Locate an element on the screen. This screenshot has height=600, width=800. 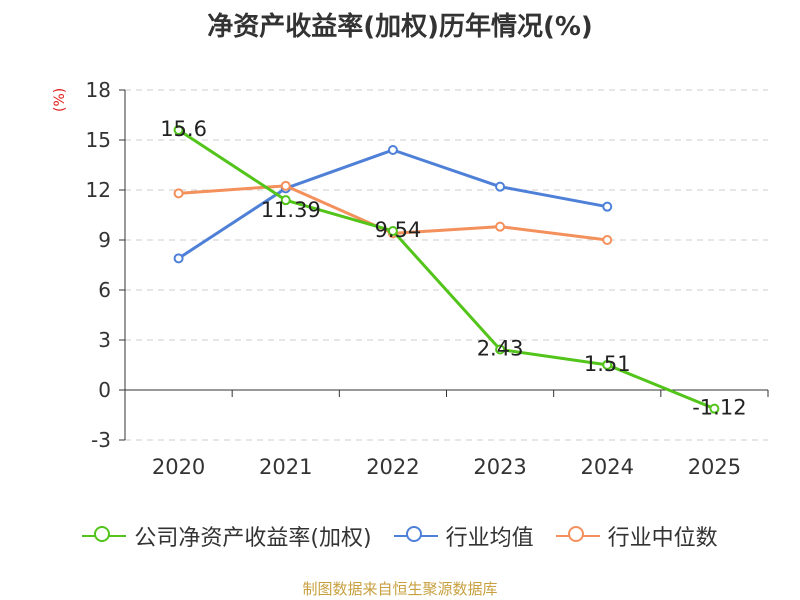
data-label: -1.12 is located at coordinates (719, 408).